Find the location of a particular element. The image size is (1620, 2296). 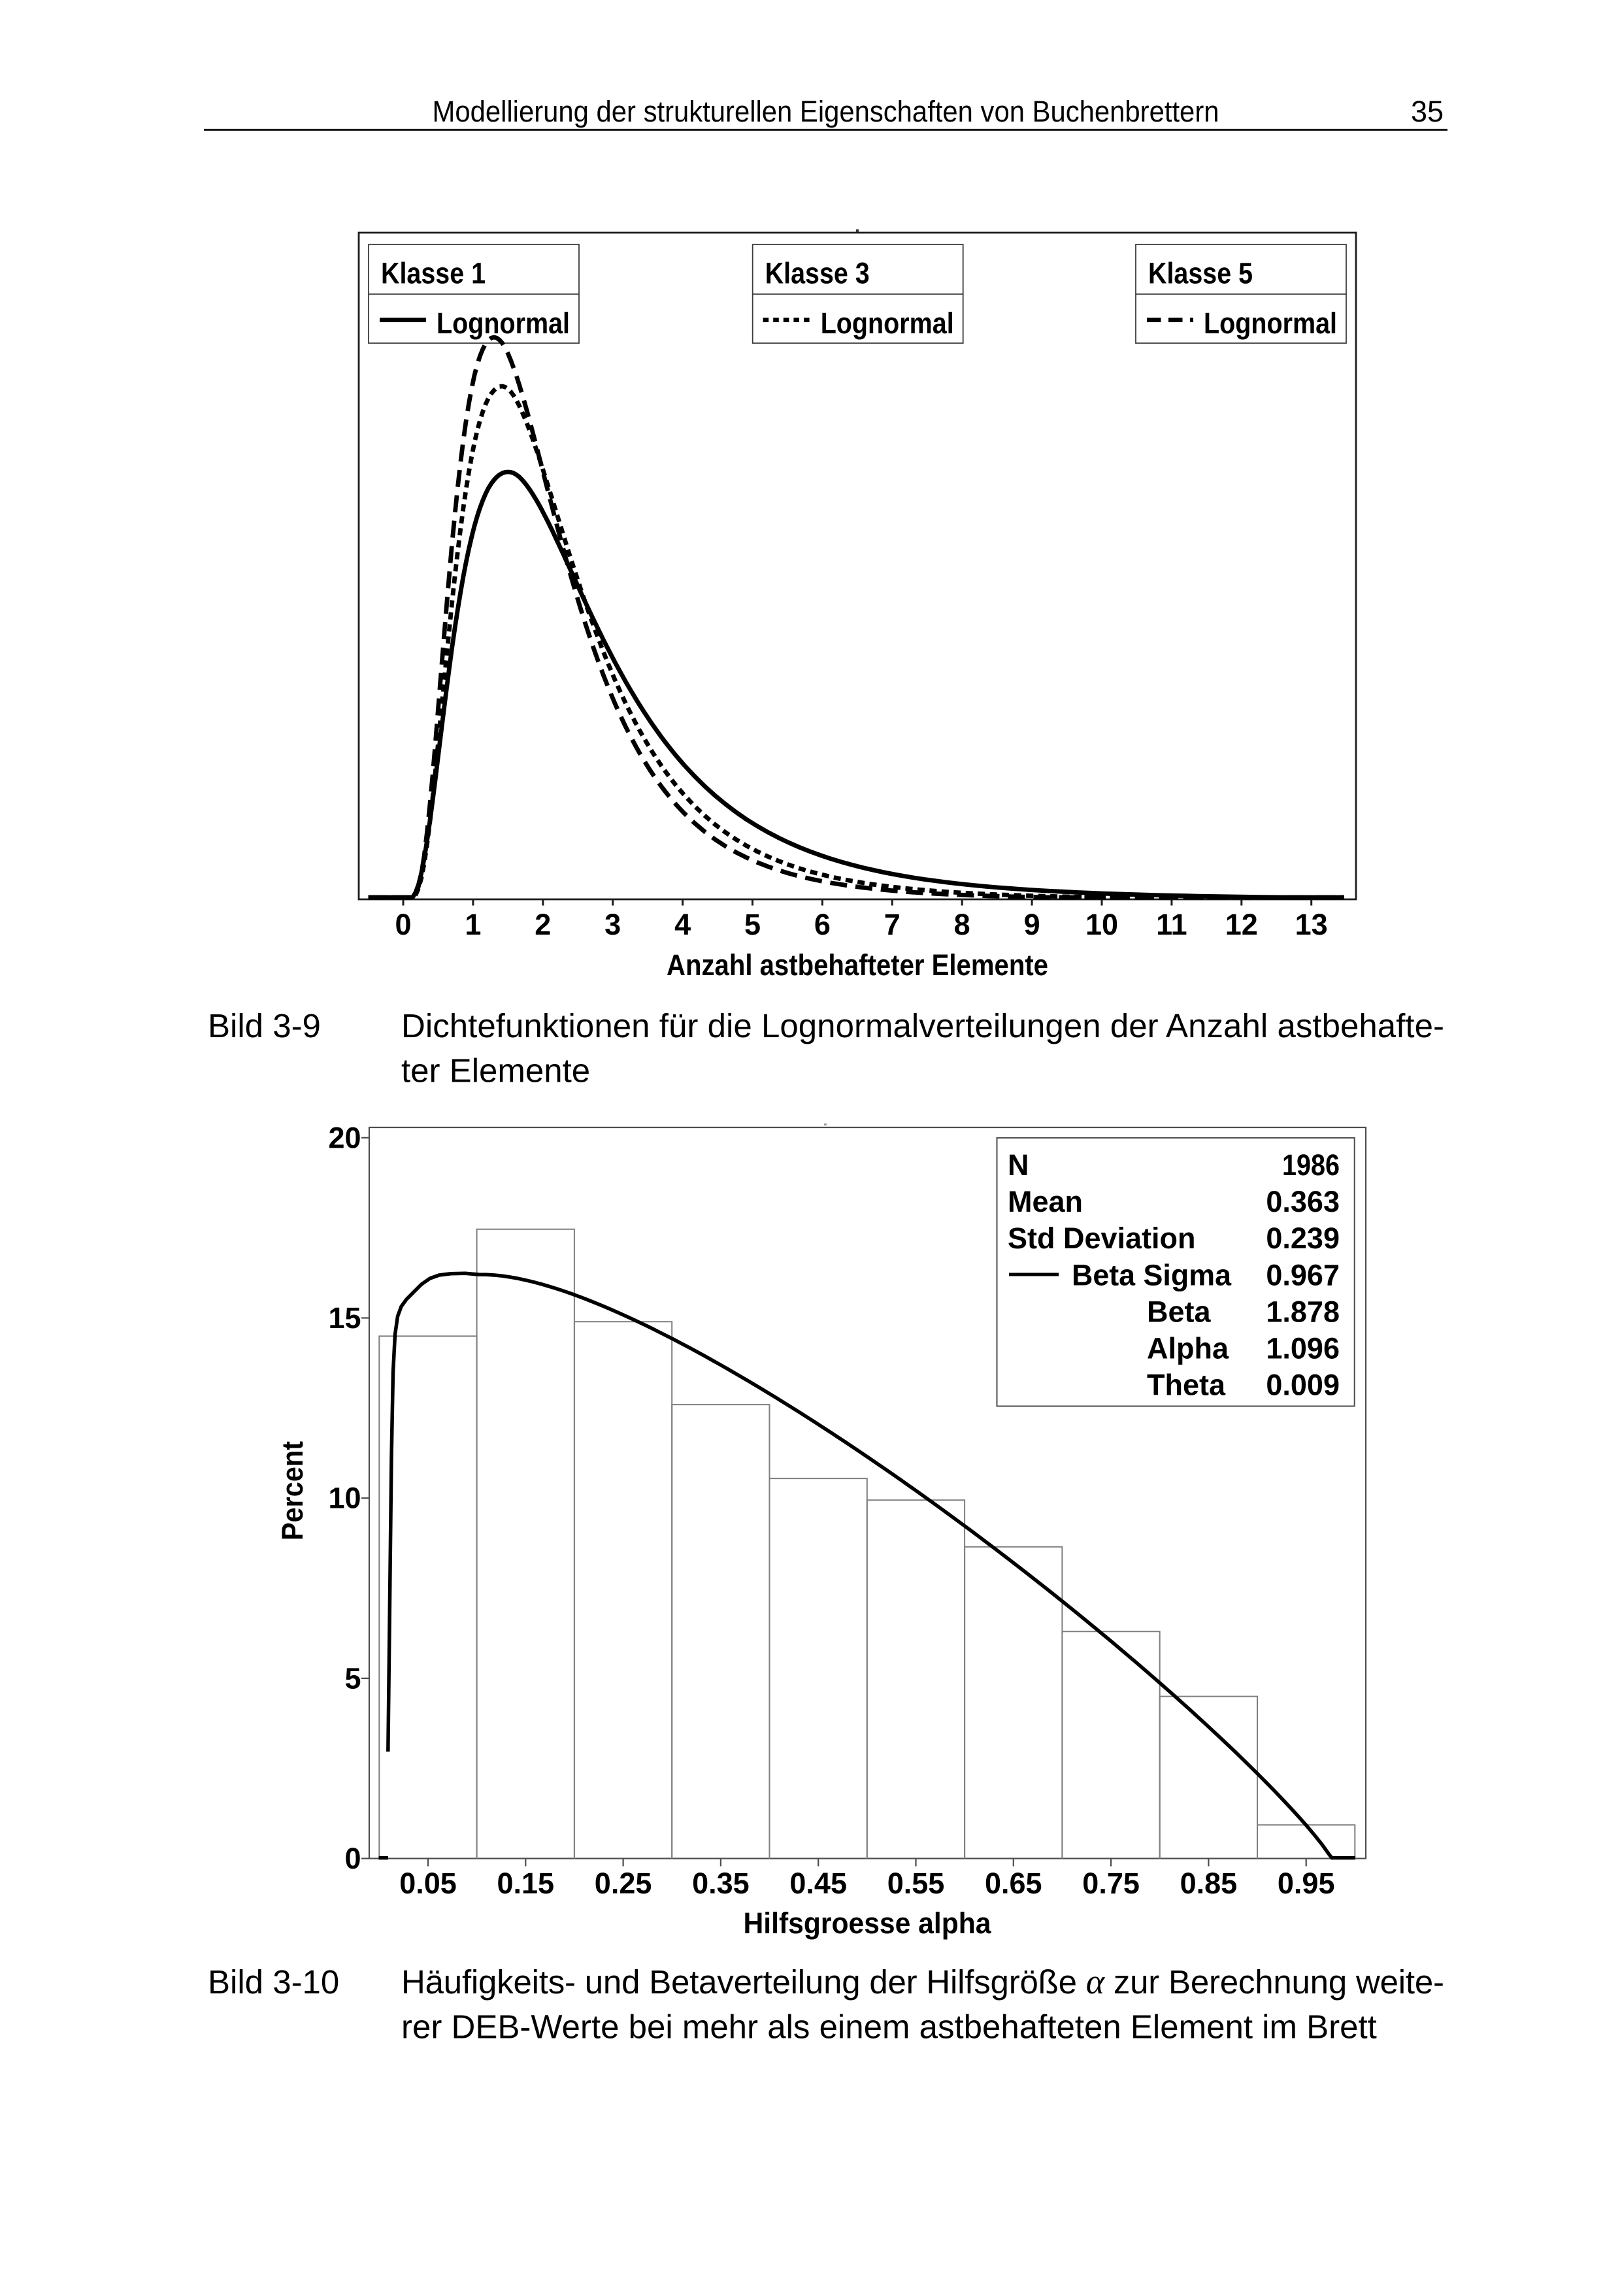

svg-text: 12 is located at coordinates (1241, 924).